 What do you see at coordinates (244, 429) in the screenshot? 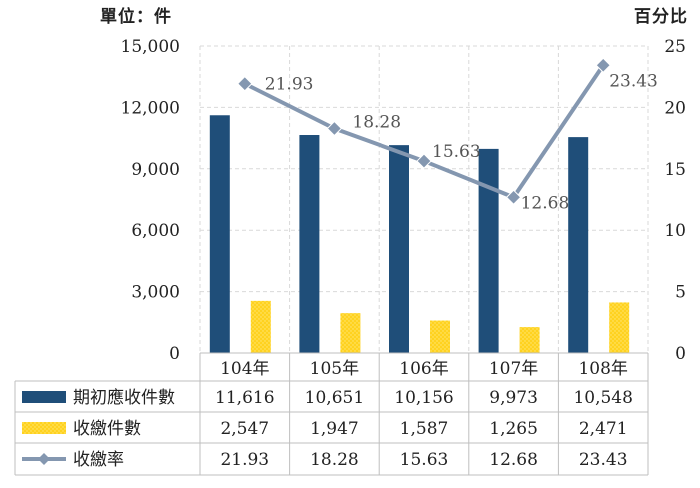
I see `table-cell-value: 2,547` at bounding box center [244, 429].